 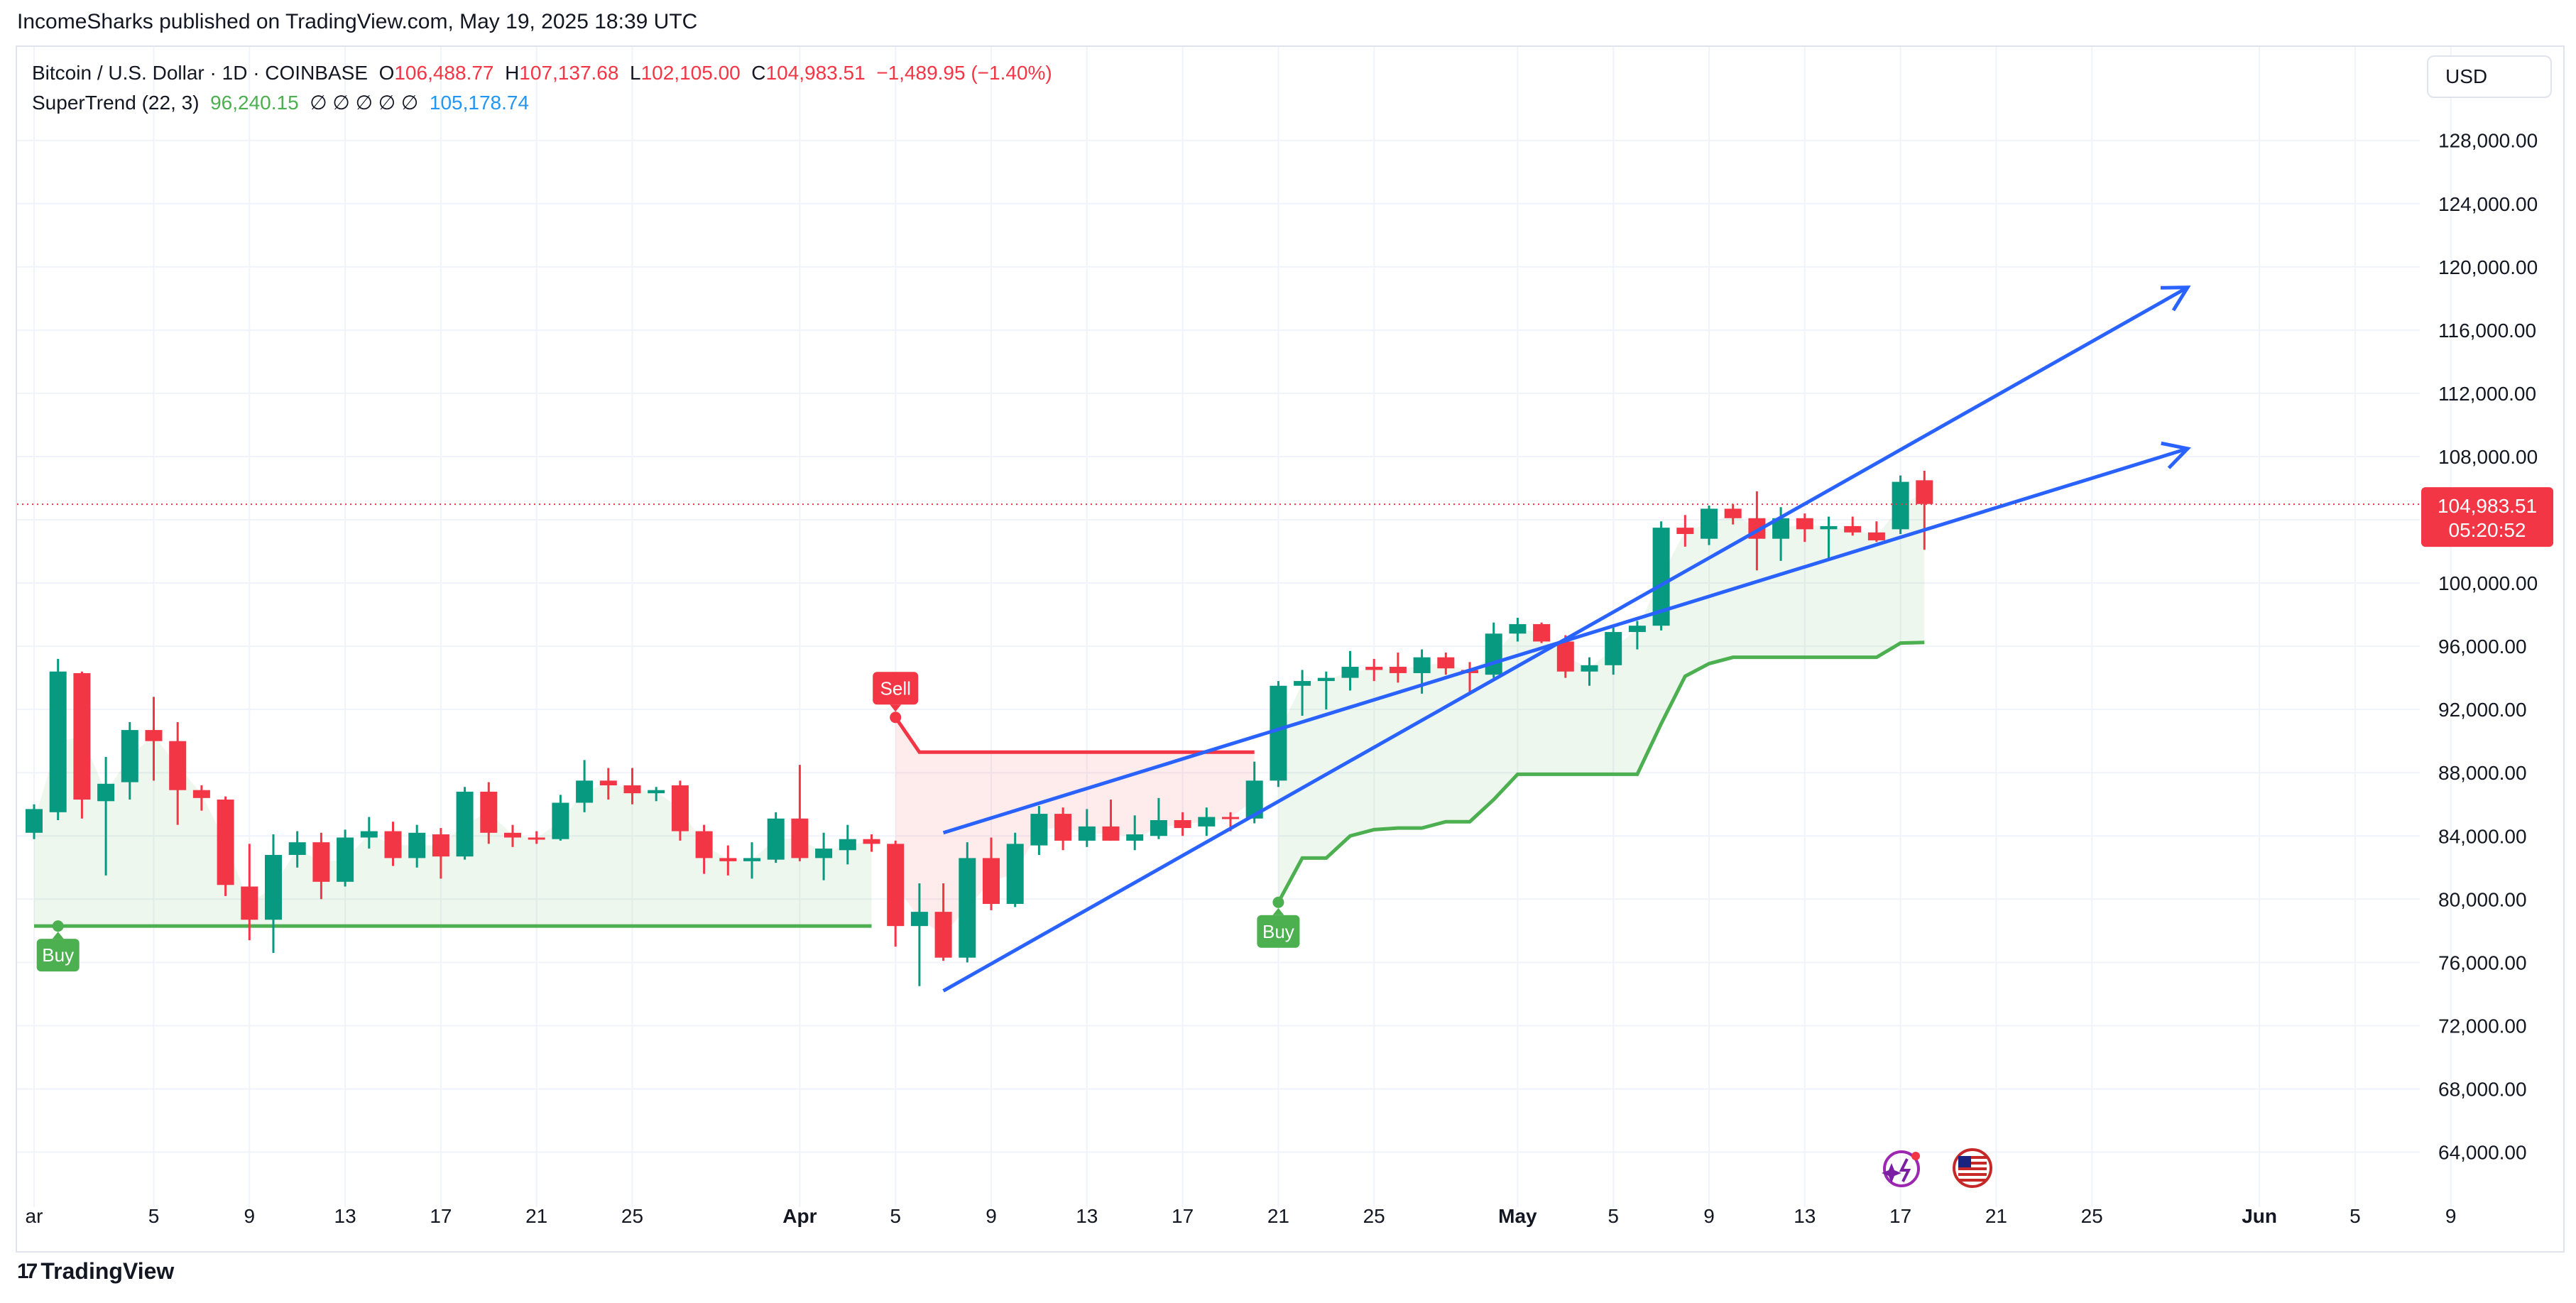 What do you see at coordinates (758, 73) in the screenshot?
I see `close-label: C` at bounding box center [758, 73].